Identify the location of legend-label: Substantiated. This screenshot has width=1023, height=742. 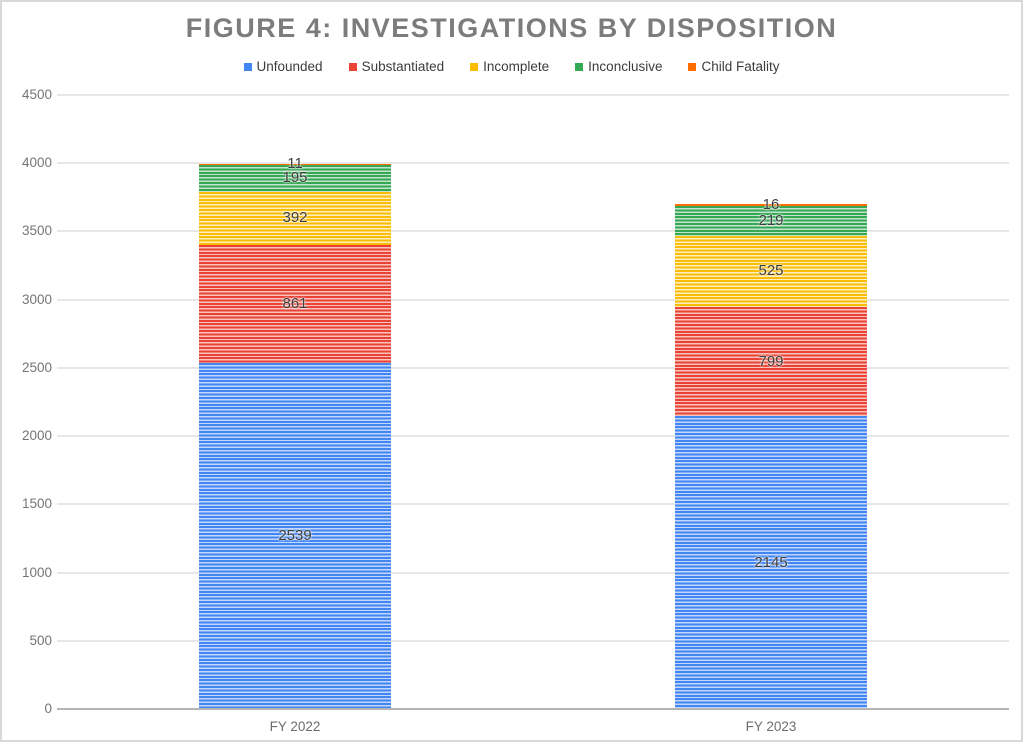
(403, 66).